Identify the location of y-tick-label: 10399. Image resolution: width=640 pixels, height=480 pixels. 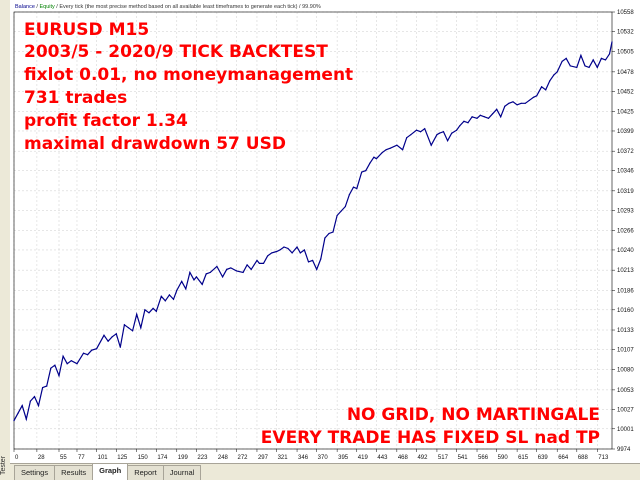
(625, 132).